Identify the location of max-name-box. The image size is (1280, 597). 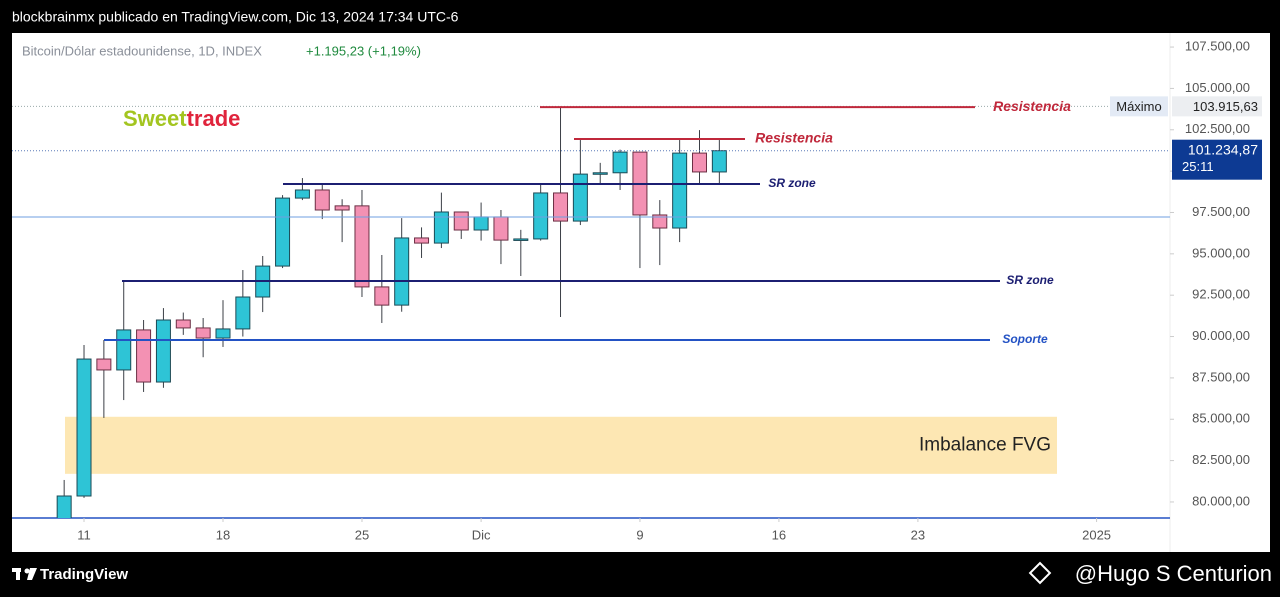
(1139, 106).